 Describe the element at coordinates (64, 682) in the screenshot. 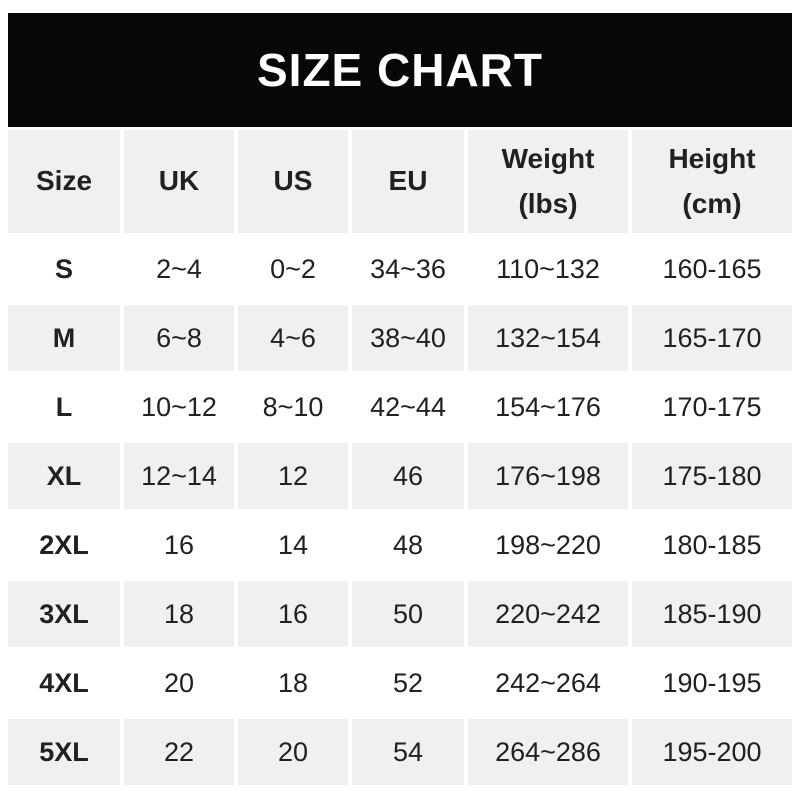

I see `row-label-cell: 4XL` at that location.